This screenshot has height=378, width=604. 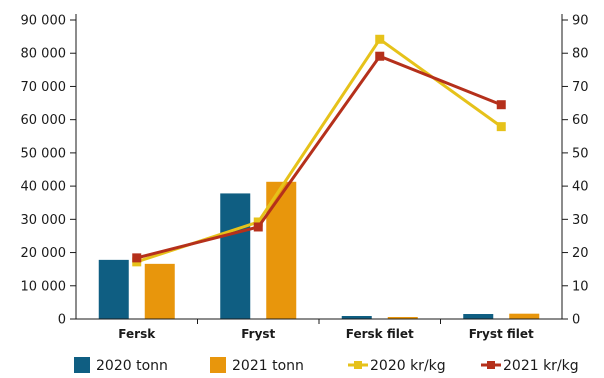 I want to click on right-tick-label: 60, so click(x=580, y=120).